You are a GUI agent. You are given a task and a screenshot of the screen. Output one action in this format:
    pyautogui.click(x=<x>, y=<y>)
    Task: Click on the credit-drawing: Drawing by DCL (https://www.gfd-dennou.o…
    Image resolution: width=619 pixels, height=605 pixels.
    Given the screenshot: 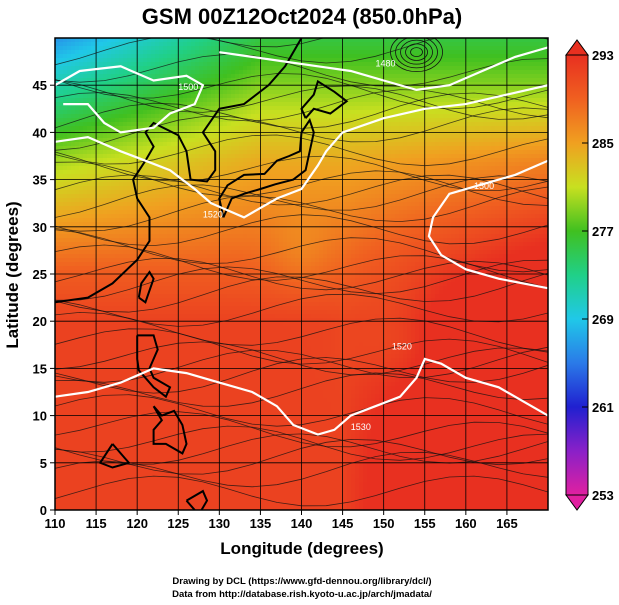 What is the action you would take?
    pyautogui.click(x=301, y=581)
    